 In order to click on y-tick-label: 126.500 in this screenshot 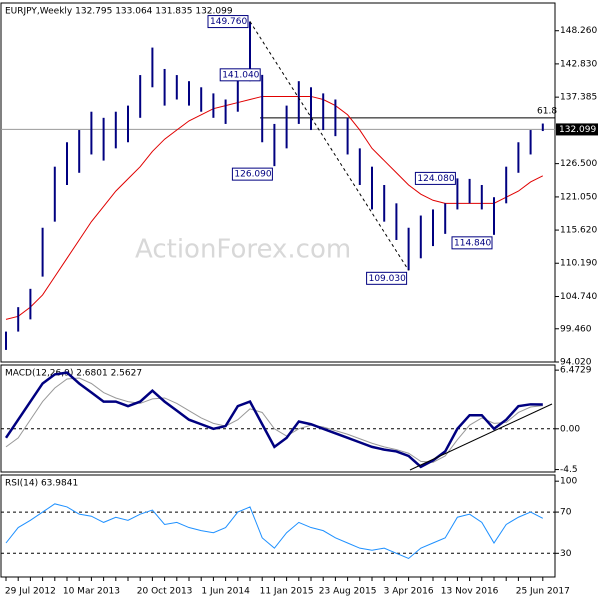, I will do `click(578, 164)`.